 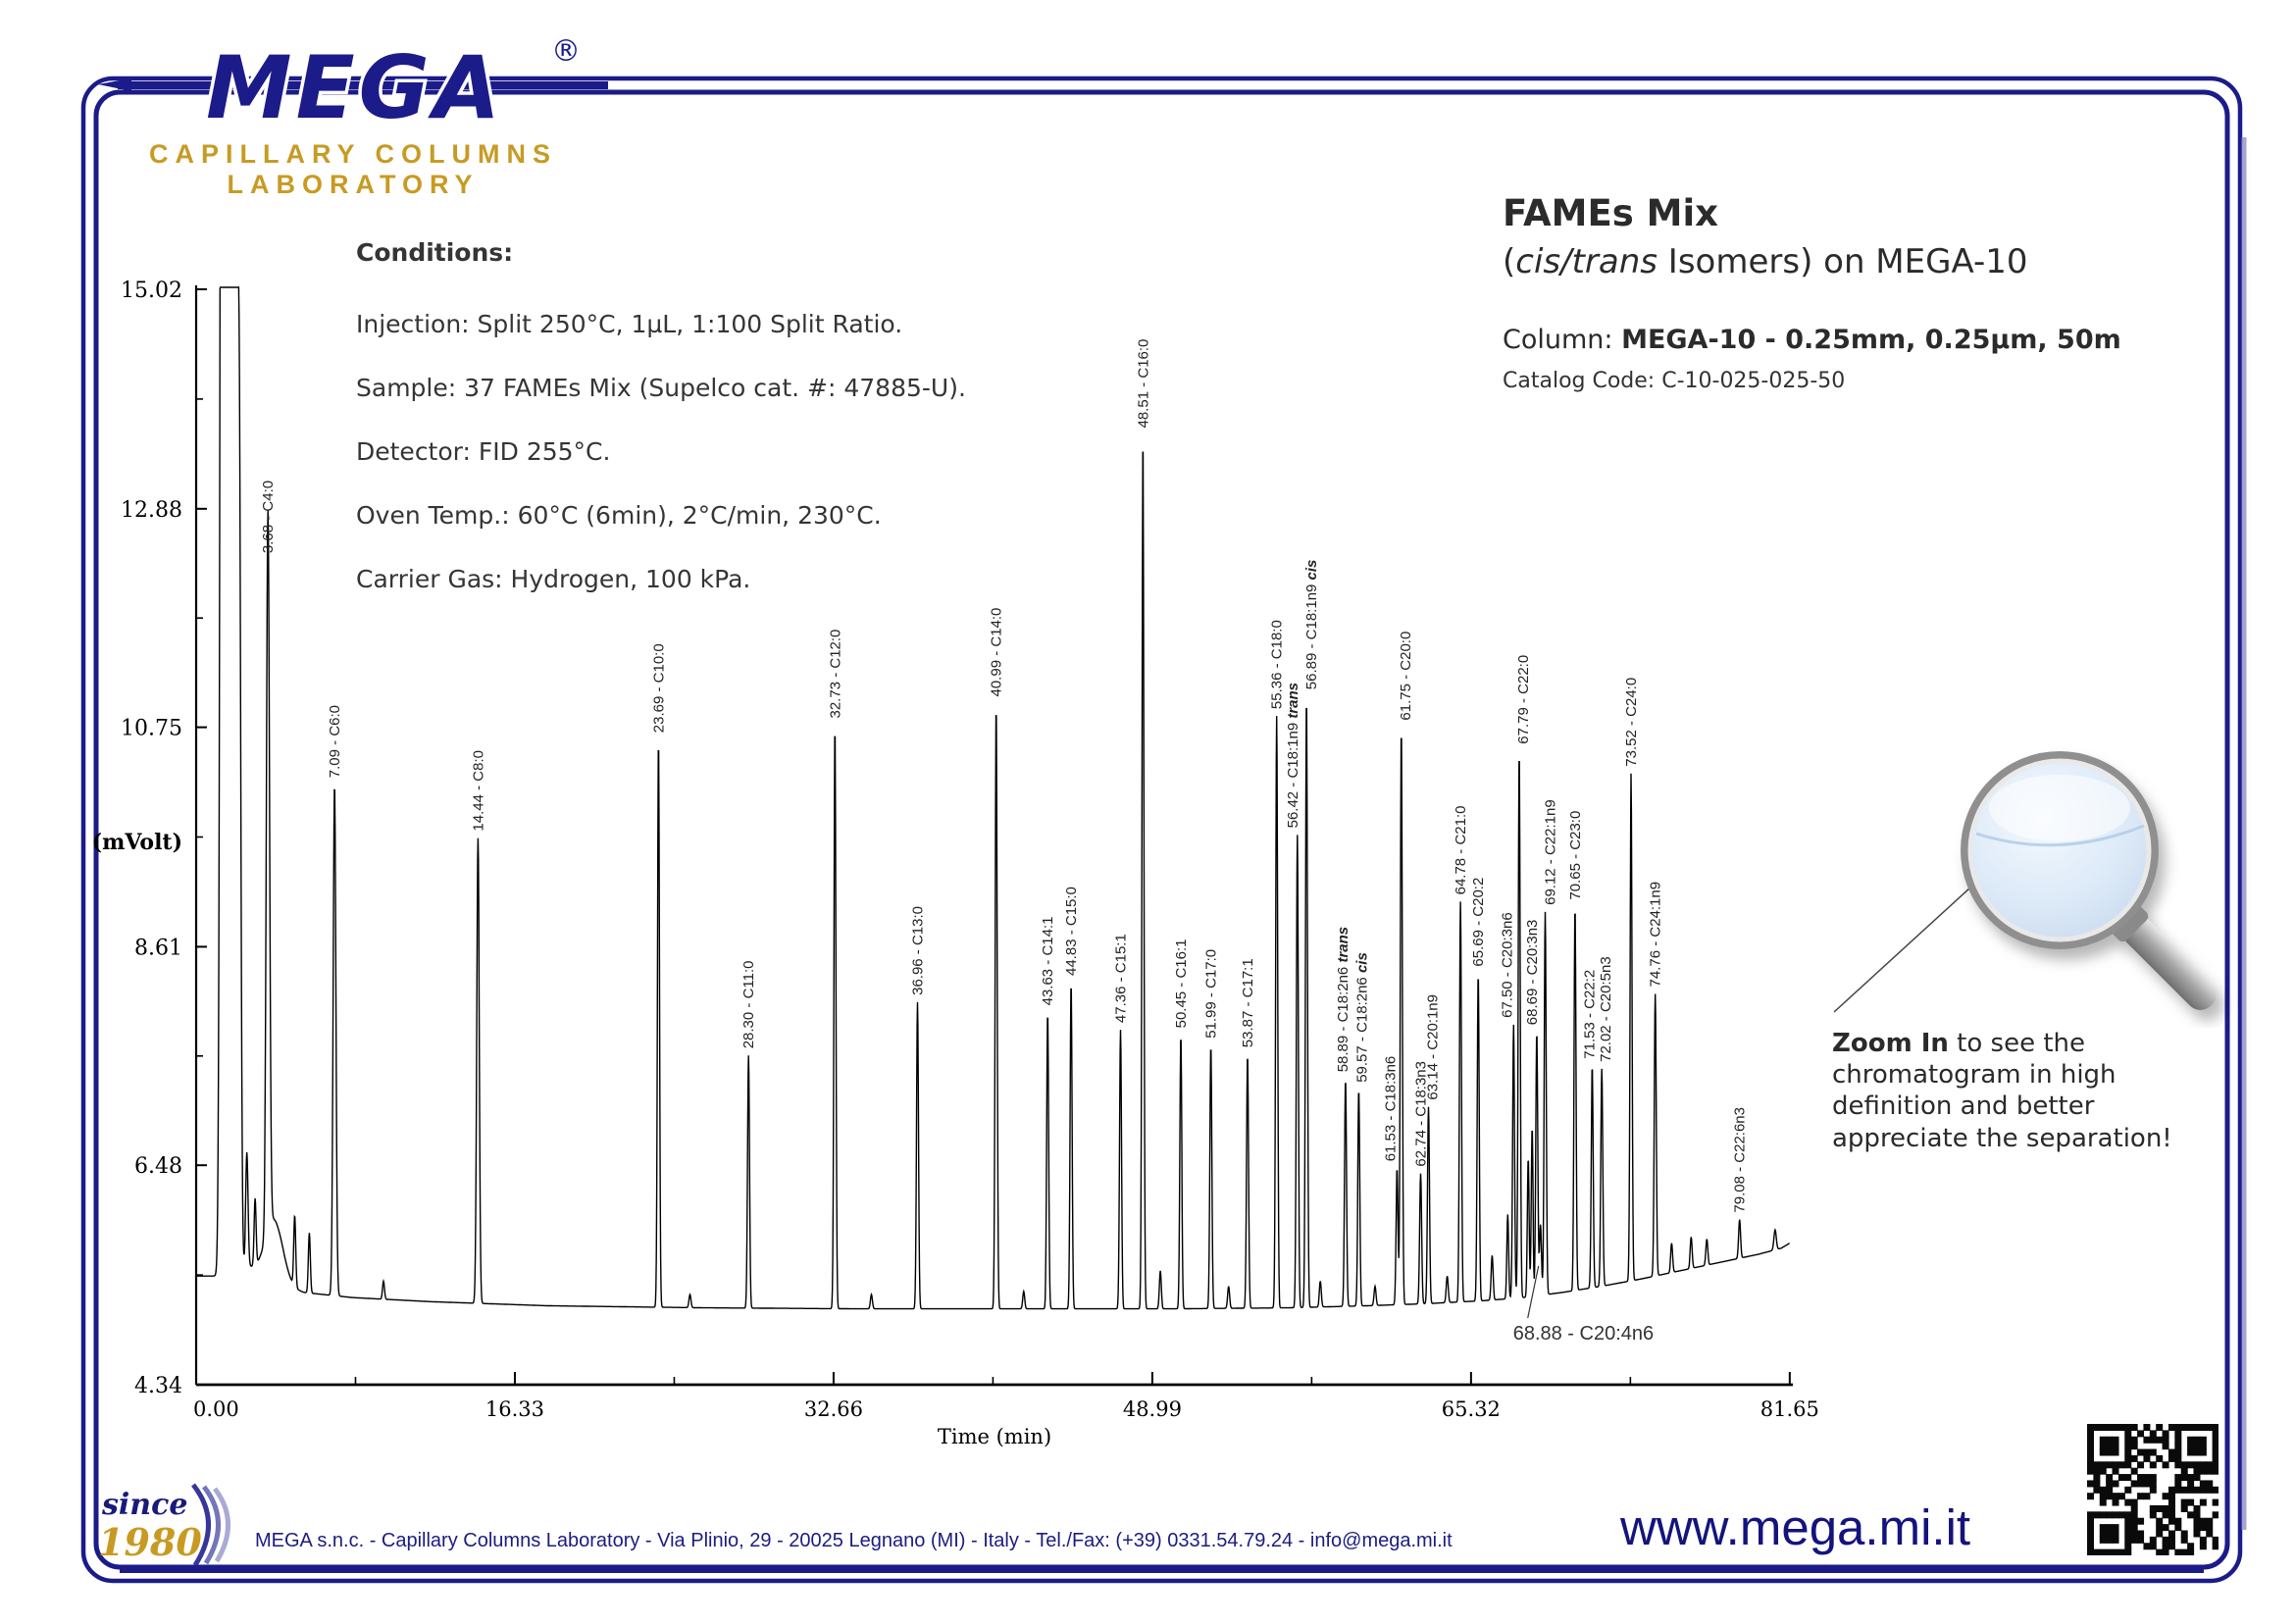 What do you see at coordinates (1478, 922) in the screenshot?
I see `svg-text: 65.69 - C20:2` at bounding box center [1478, 922].